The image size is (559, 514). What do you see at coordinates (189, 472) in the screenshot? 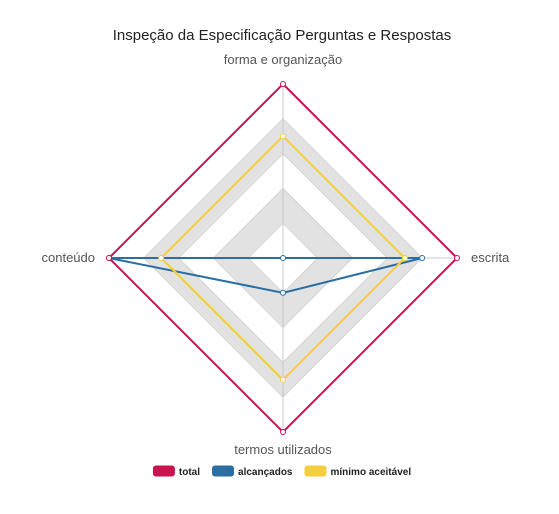
I see `legend-label: total` at bounding box center [189, 472].